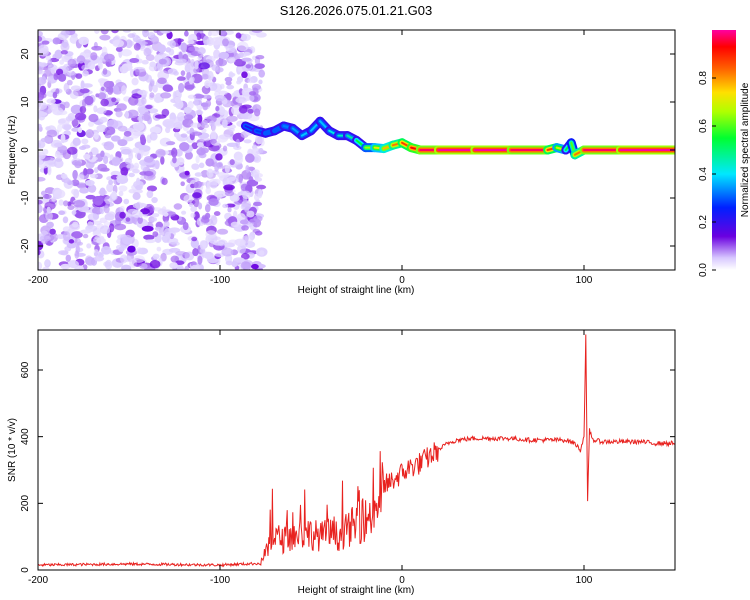 The image size is (750, 600). What do you see at coordinates (25, 197) in the screenshot?
I see `y-tick-label: -10` at bounding box center [25, 197].